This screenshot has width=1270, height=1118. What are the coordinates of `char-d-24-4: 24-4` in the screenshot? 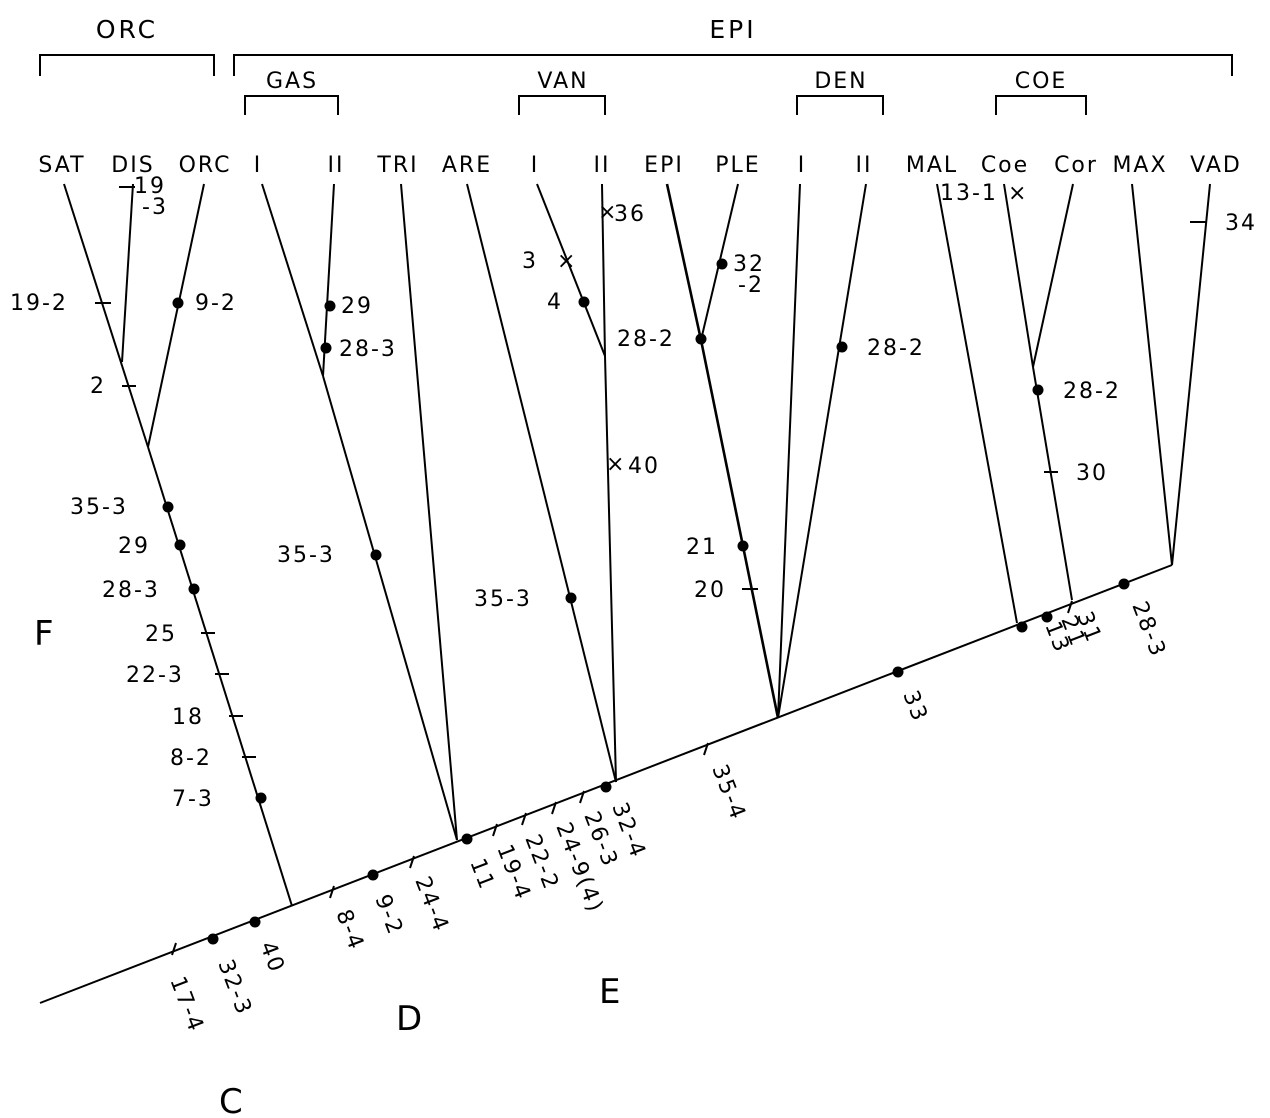 It's located at (431, 904).